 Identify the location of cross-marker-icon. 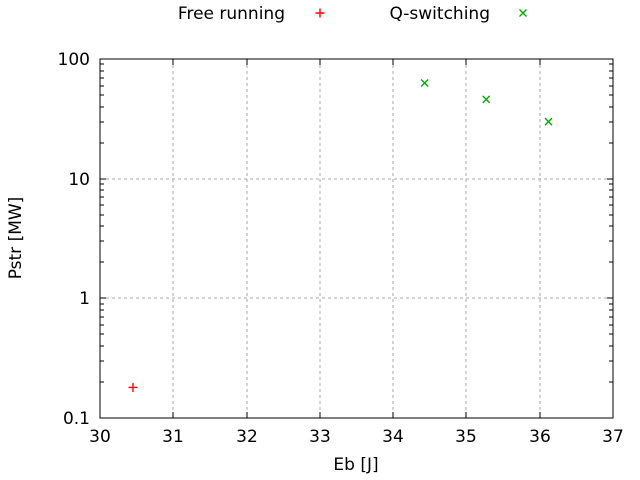
(523, 13).